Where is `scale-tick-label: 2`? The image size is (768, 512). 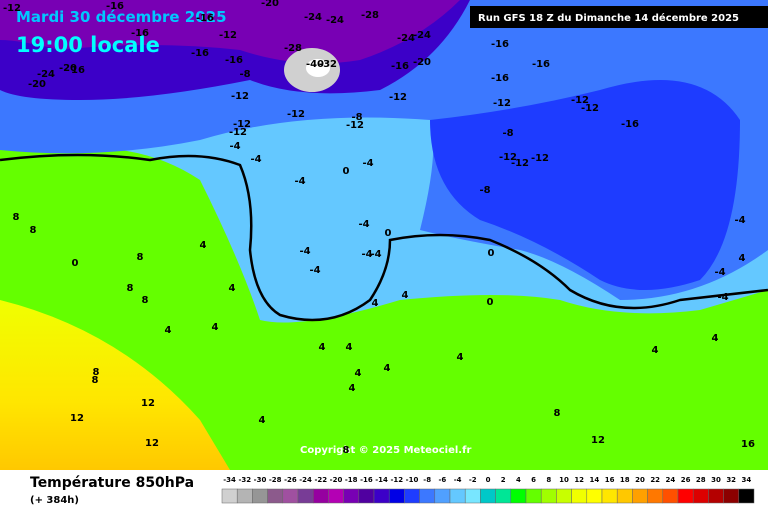 scale-tick-label: 2 is located at coordinates (503, 480).